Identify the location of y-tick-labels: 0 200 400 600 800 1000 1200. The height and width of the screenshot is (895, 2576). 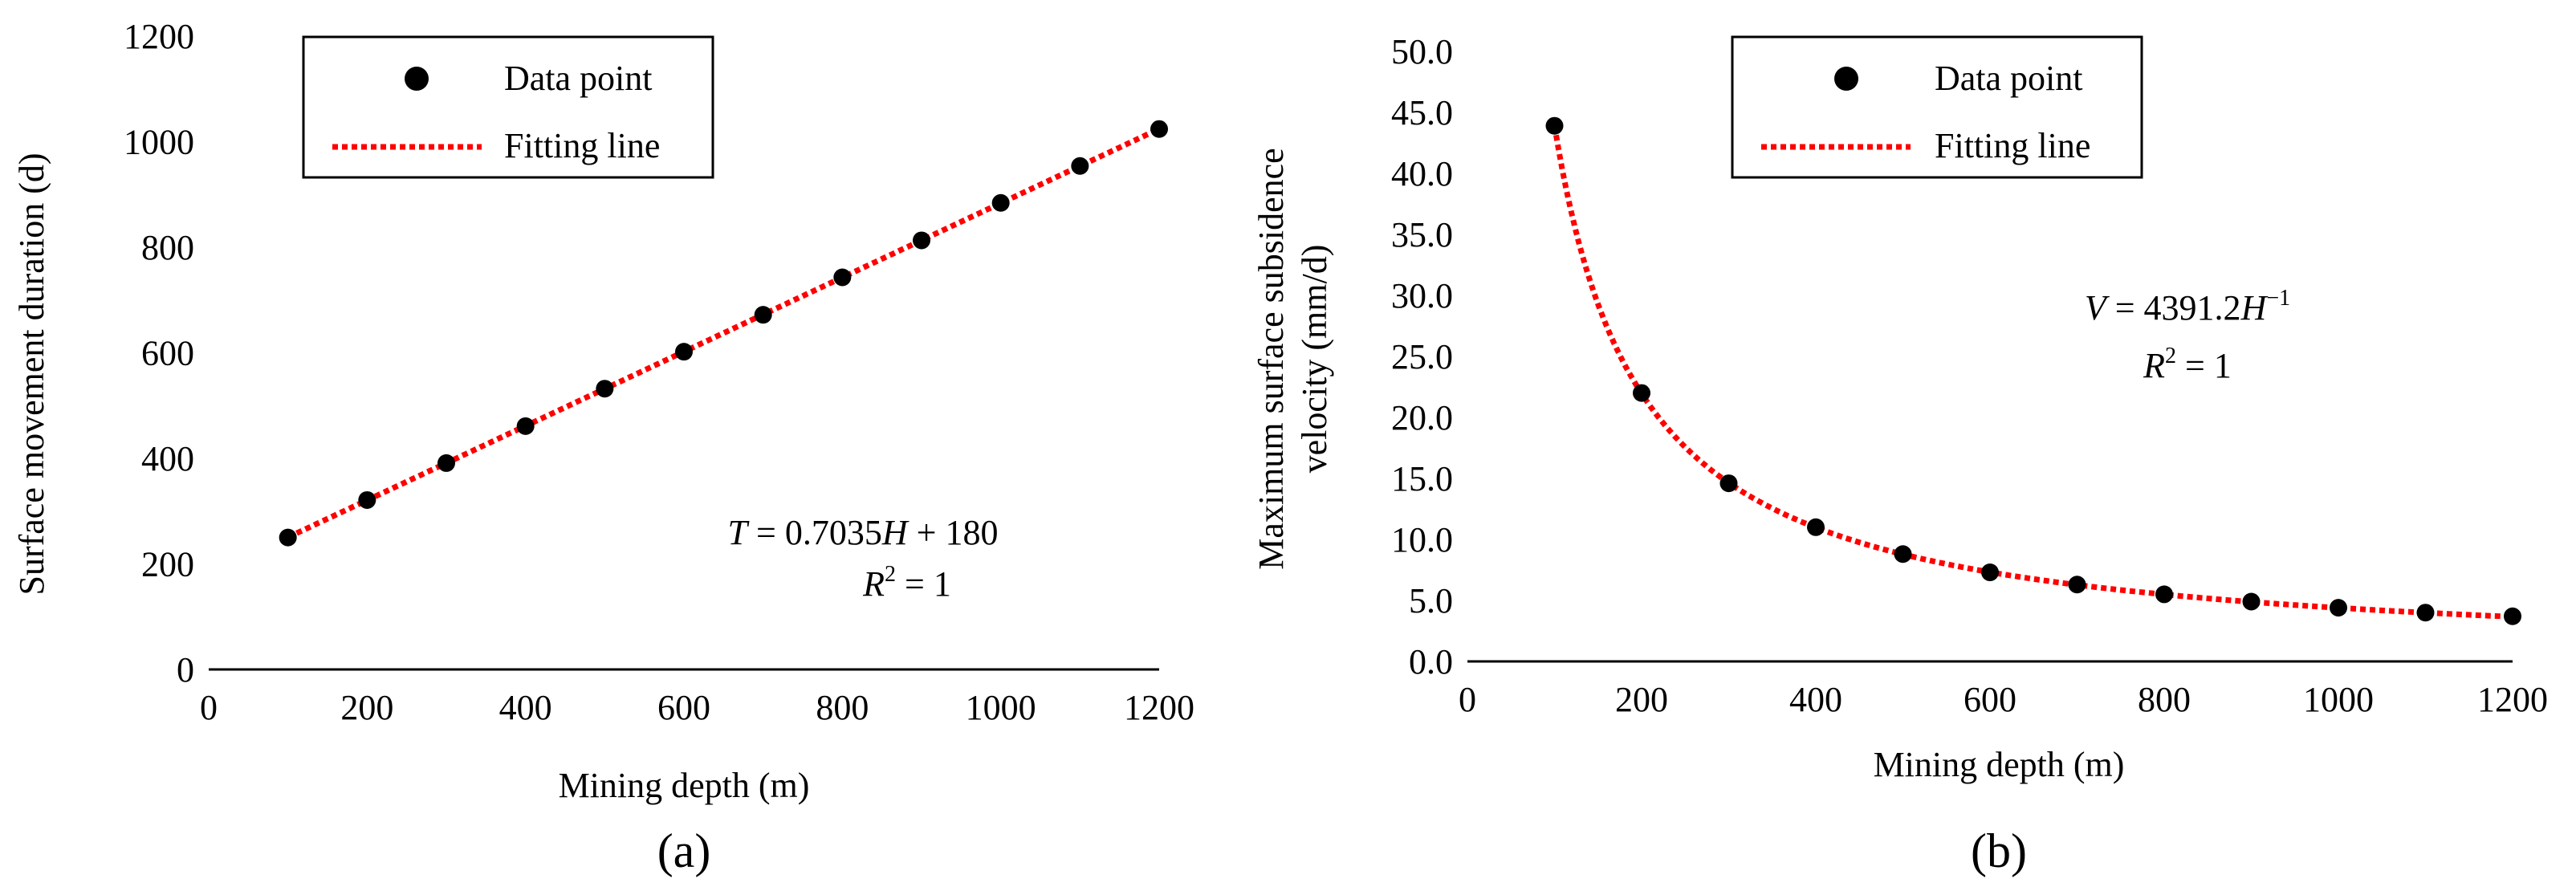
(159, 353).